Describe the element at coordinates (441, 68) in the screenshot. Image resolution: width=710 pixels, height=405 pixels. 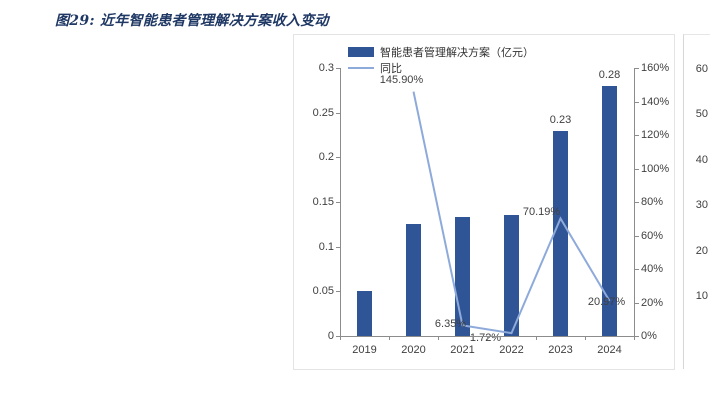
I see `legend-item-yoy: 同比` at that location.